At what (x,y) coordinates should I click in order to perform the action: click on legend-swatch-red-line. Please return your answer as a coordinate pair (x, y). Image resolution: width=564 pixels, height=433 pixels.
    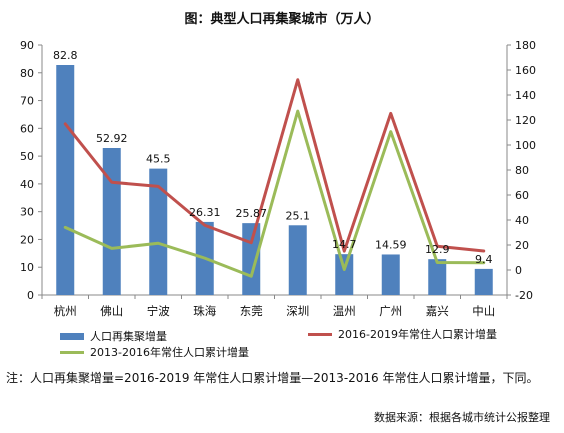
    Looking at the image, I should click on (320, 334).